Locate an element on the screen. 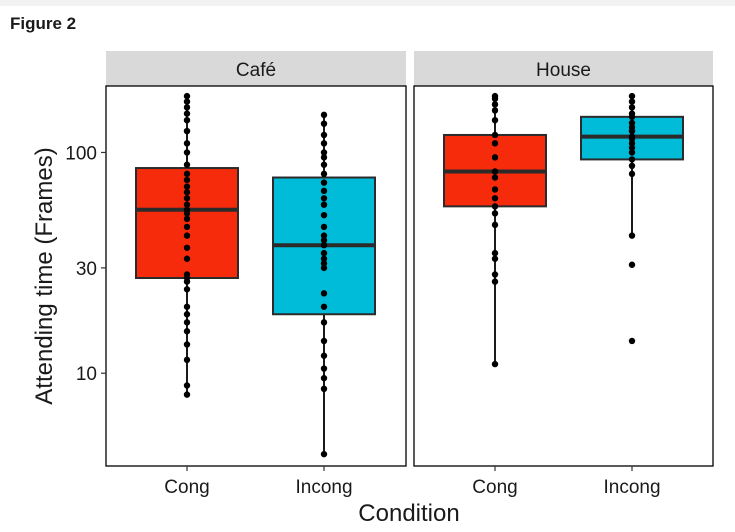  panel-title: House is located at coordinates (563, 70).